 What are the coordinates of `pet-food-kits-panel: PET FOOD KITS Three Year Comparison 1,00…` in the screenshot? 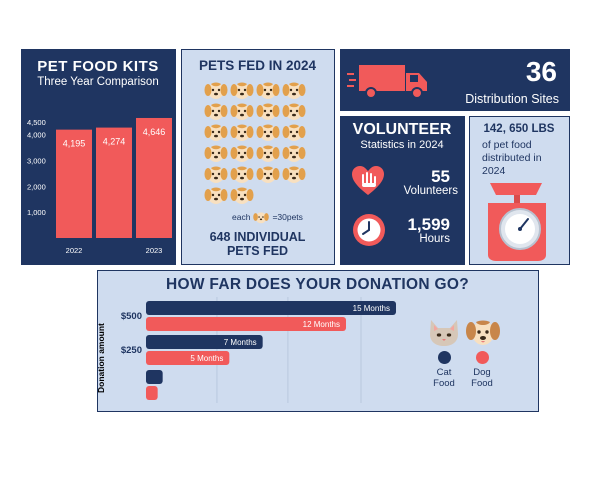 It's located at (98, 157).